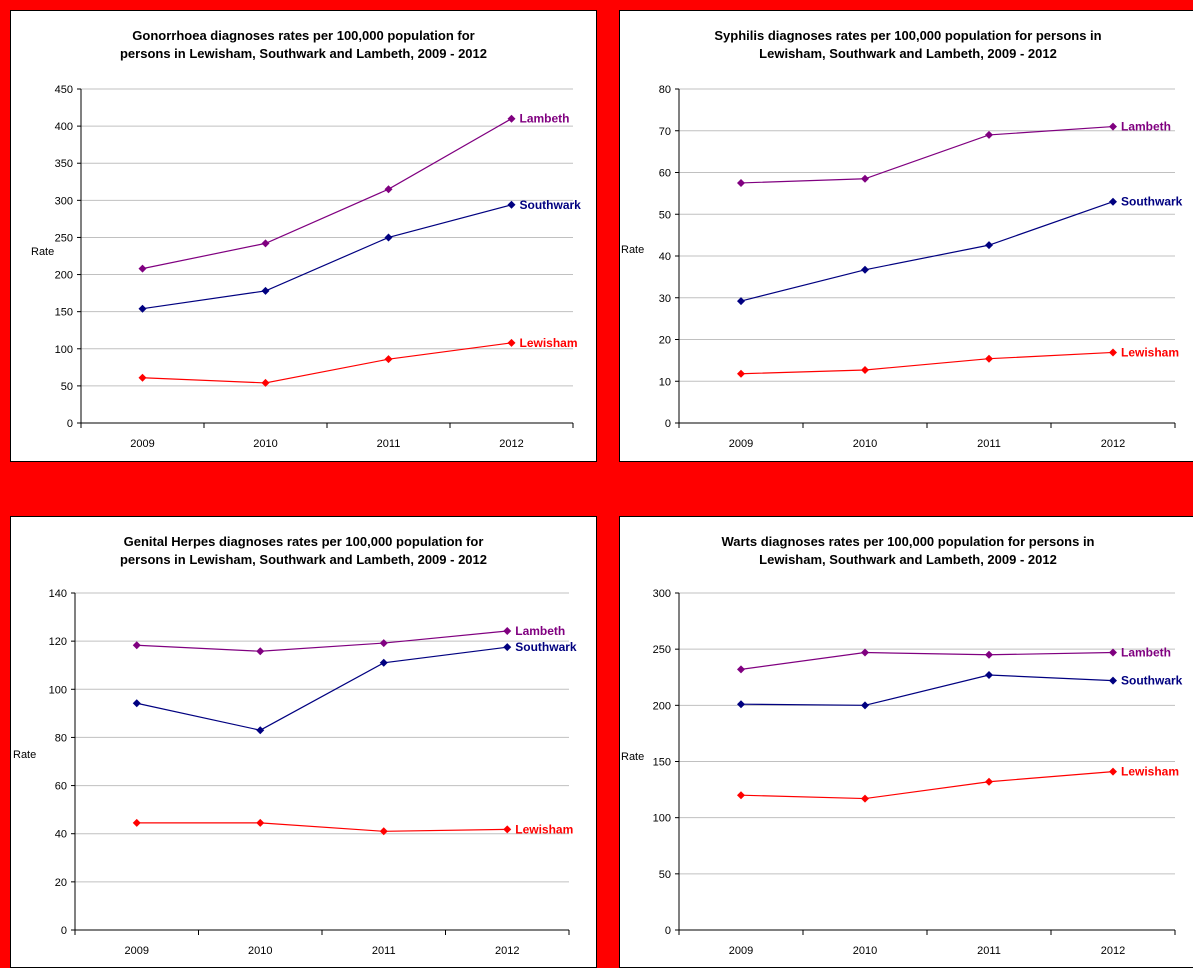 The width and height of the screenshot is (1193, 968). What do you see at coordinates (61, 787) in the screenshot?
I see `y-tick-label: 60` at bounding box center [61, 787].